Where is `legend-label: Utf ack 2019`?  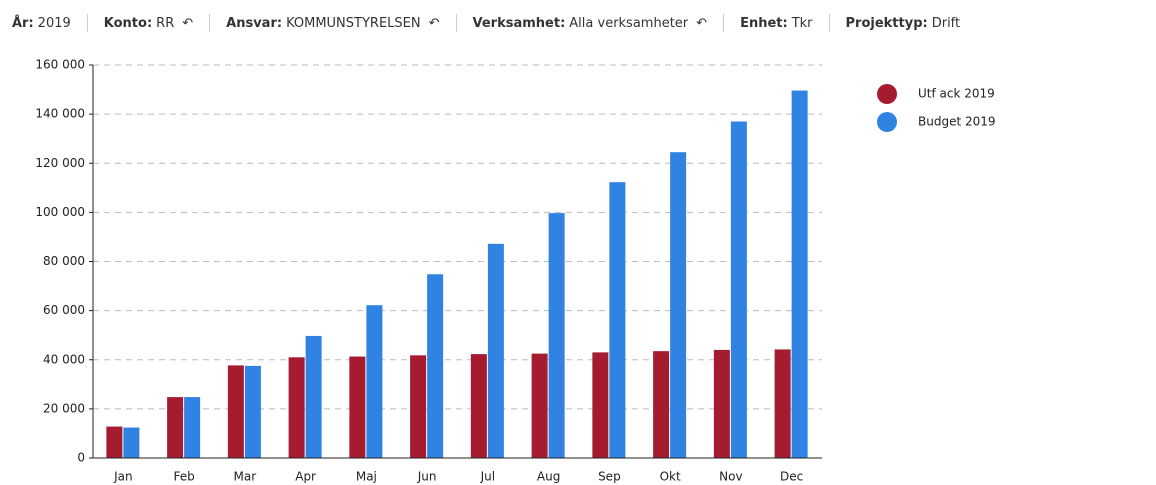
legend-label: Utf ack 2019 is located at coordinates (956, 94).